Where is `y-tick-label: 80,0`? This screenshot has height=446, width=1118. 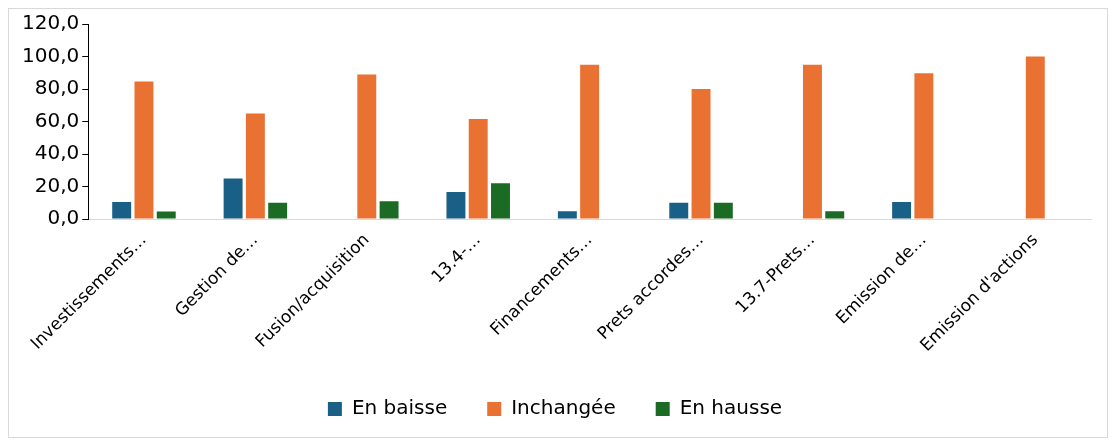 y-tick-label: 80,0 is located at coordinates (57, 87).